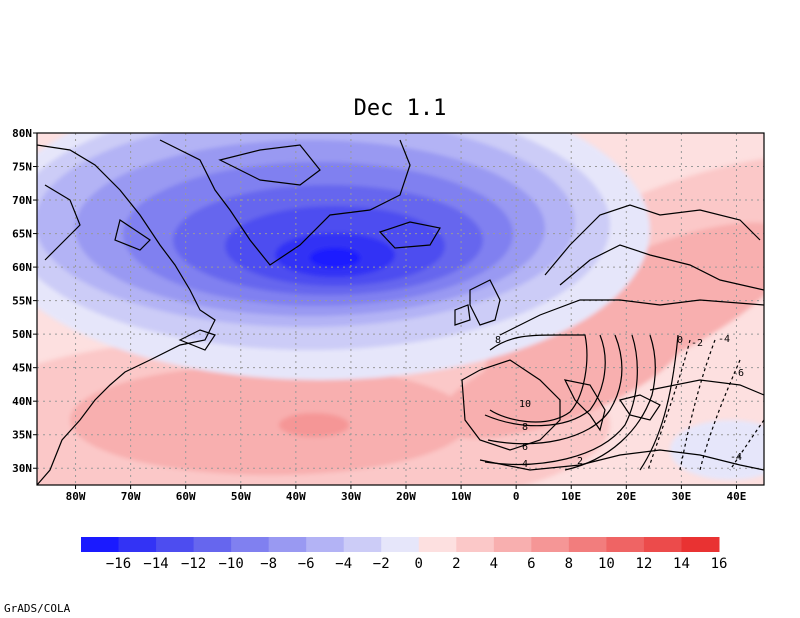  What do you see at coordinates (571, 496) in the screenshot?
I see `lon-tick-label: 10E` at bounding box center [571, 496].